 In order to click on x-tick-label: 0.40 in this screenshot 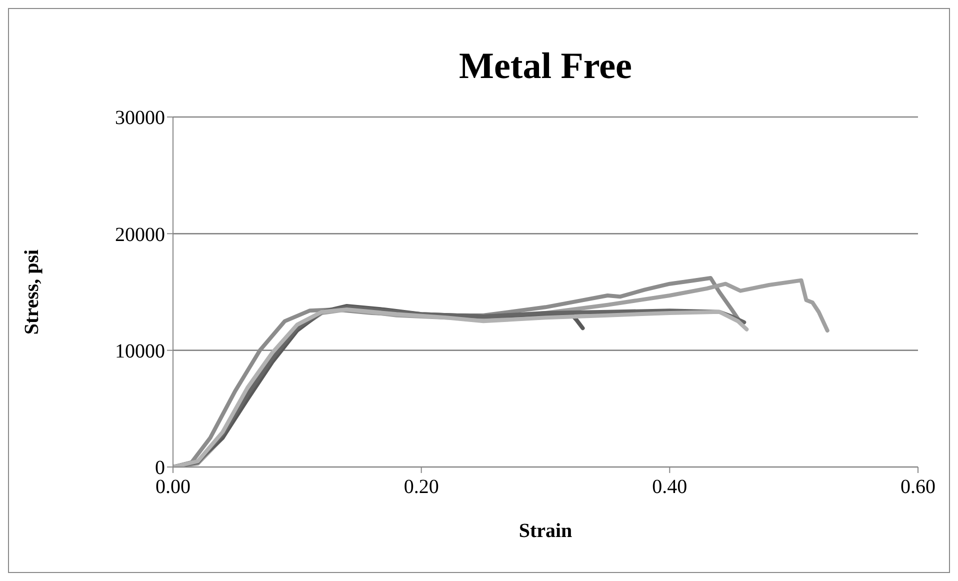, I will do `click(670, 487)`.